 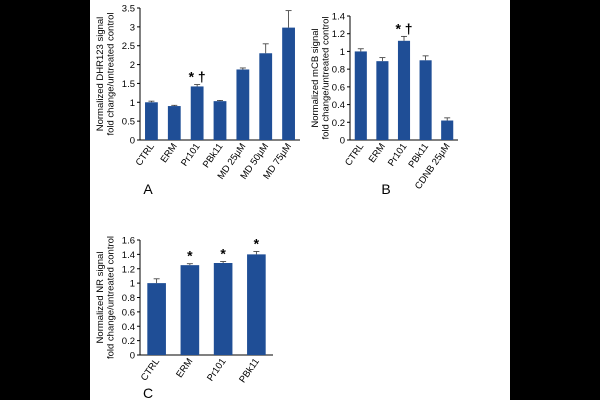 What do you see at coordinates (249, 370) in the screenshot?
I see `x-tick-label: PBk11` at bounding box center [249, 370].